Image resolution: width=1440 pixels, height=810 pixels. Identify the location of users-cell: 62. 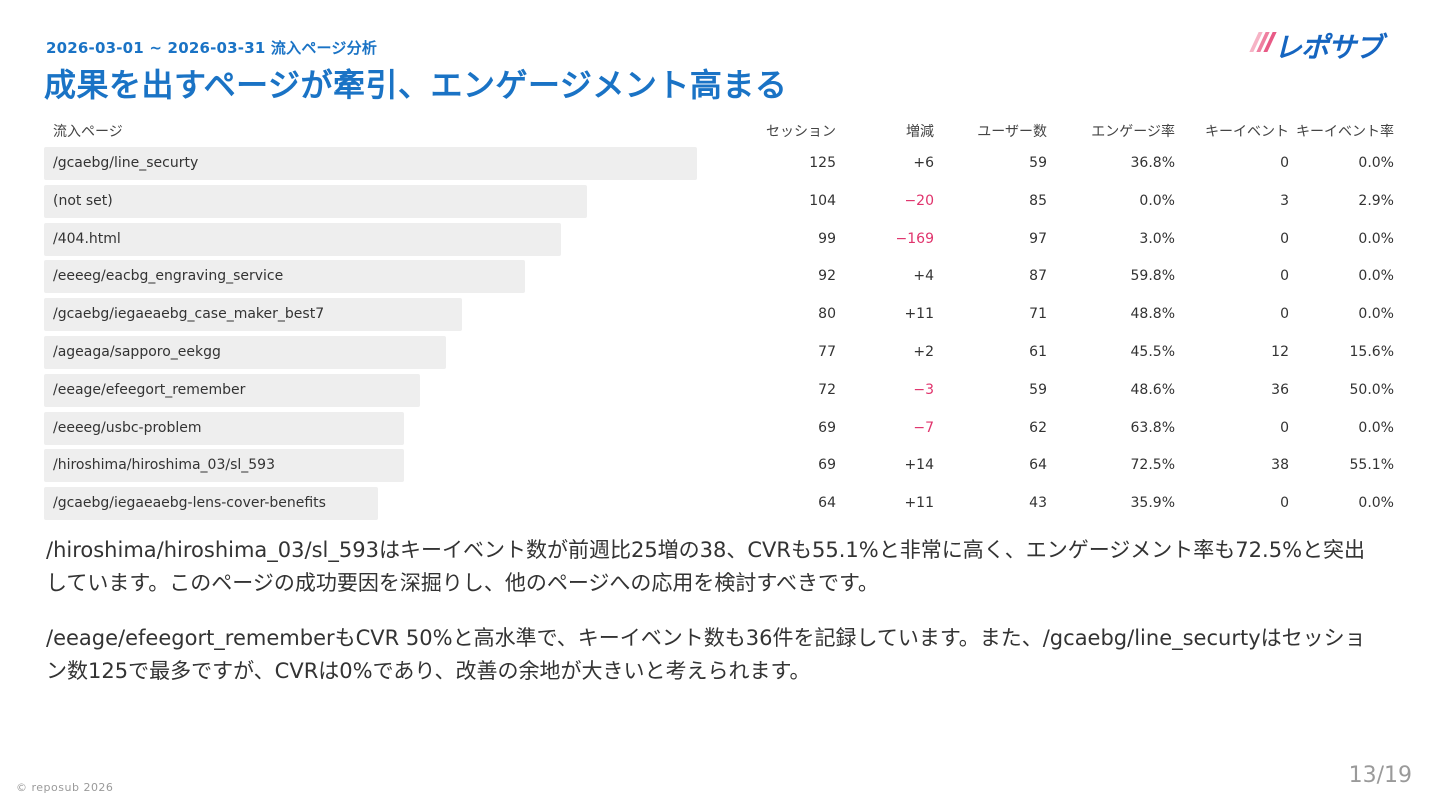
(1038, 427).